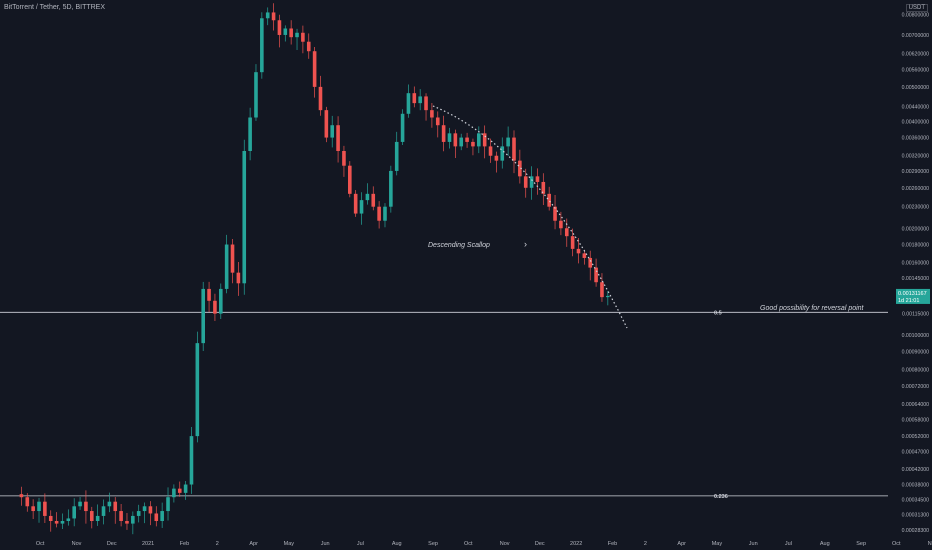 The height and width of the screenshot is (550, 932). I want to click on price-tick-label: 0.00560000, so click(916, 70).